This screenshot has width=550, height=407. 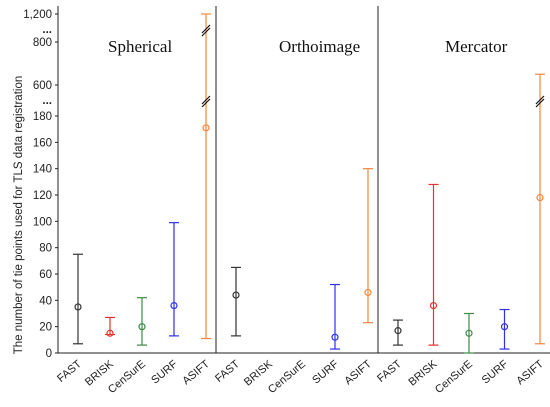 I want to click on y-tick-label: 100, so click(x=42, y=222).